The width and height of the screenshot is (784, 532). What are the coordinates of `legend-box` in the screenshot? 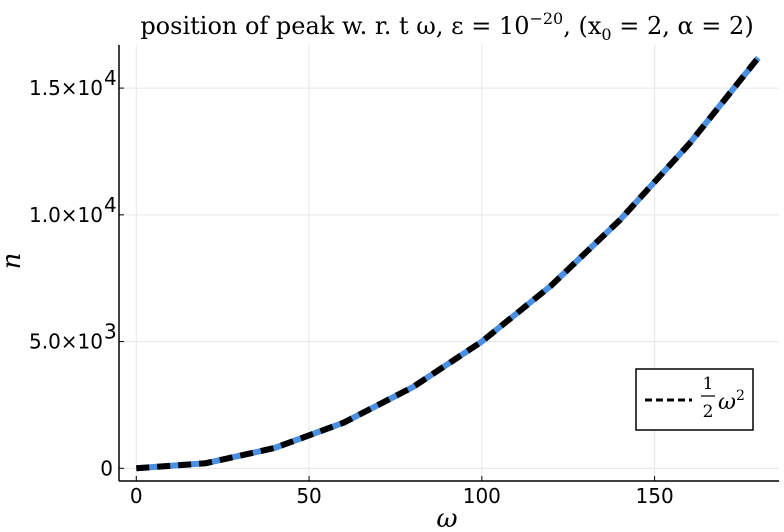 It's located at (694, 399).